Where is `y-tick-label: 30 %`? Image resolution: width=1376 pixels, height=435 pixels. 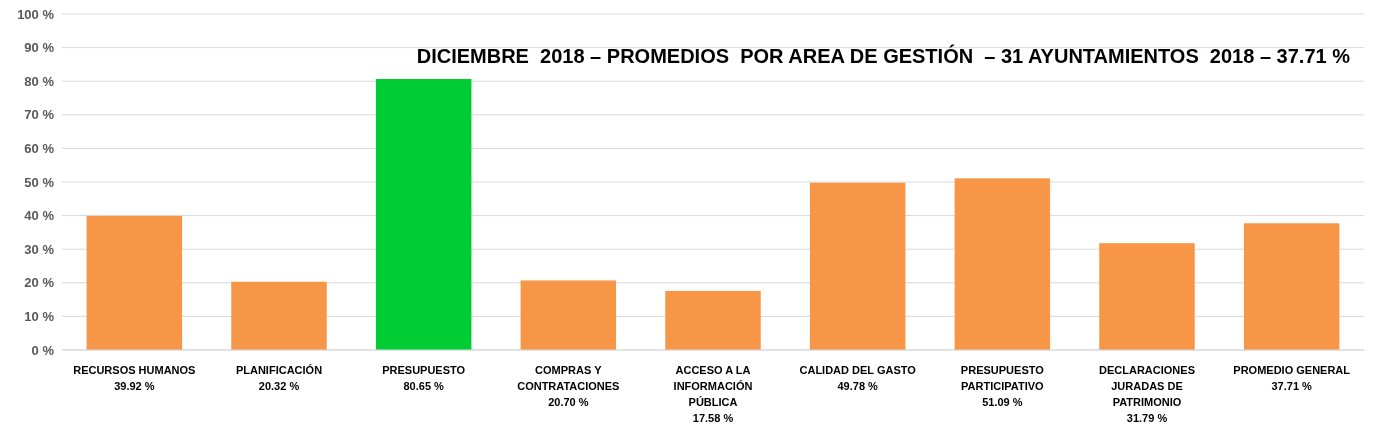 y-tick-label: 30 % is located at coordinates (39, 249).